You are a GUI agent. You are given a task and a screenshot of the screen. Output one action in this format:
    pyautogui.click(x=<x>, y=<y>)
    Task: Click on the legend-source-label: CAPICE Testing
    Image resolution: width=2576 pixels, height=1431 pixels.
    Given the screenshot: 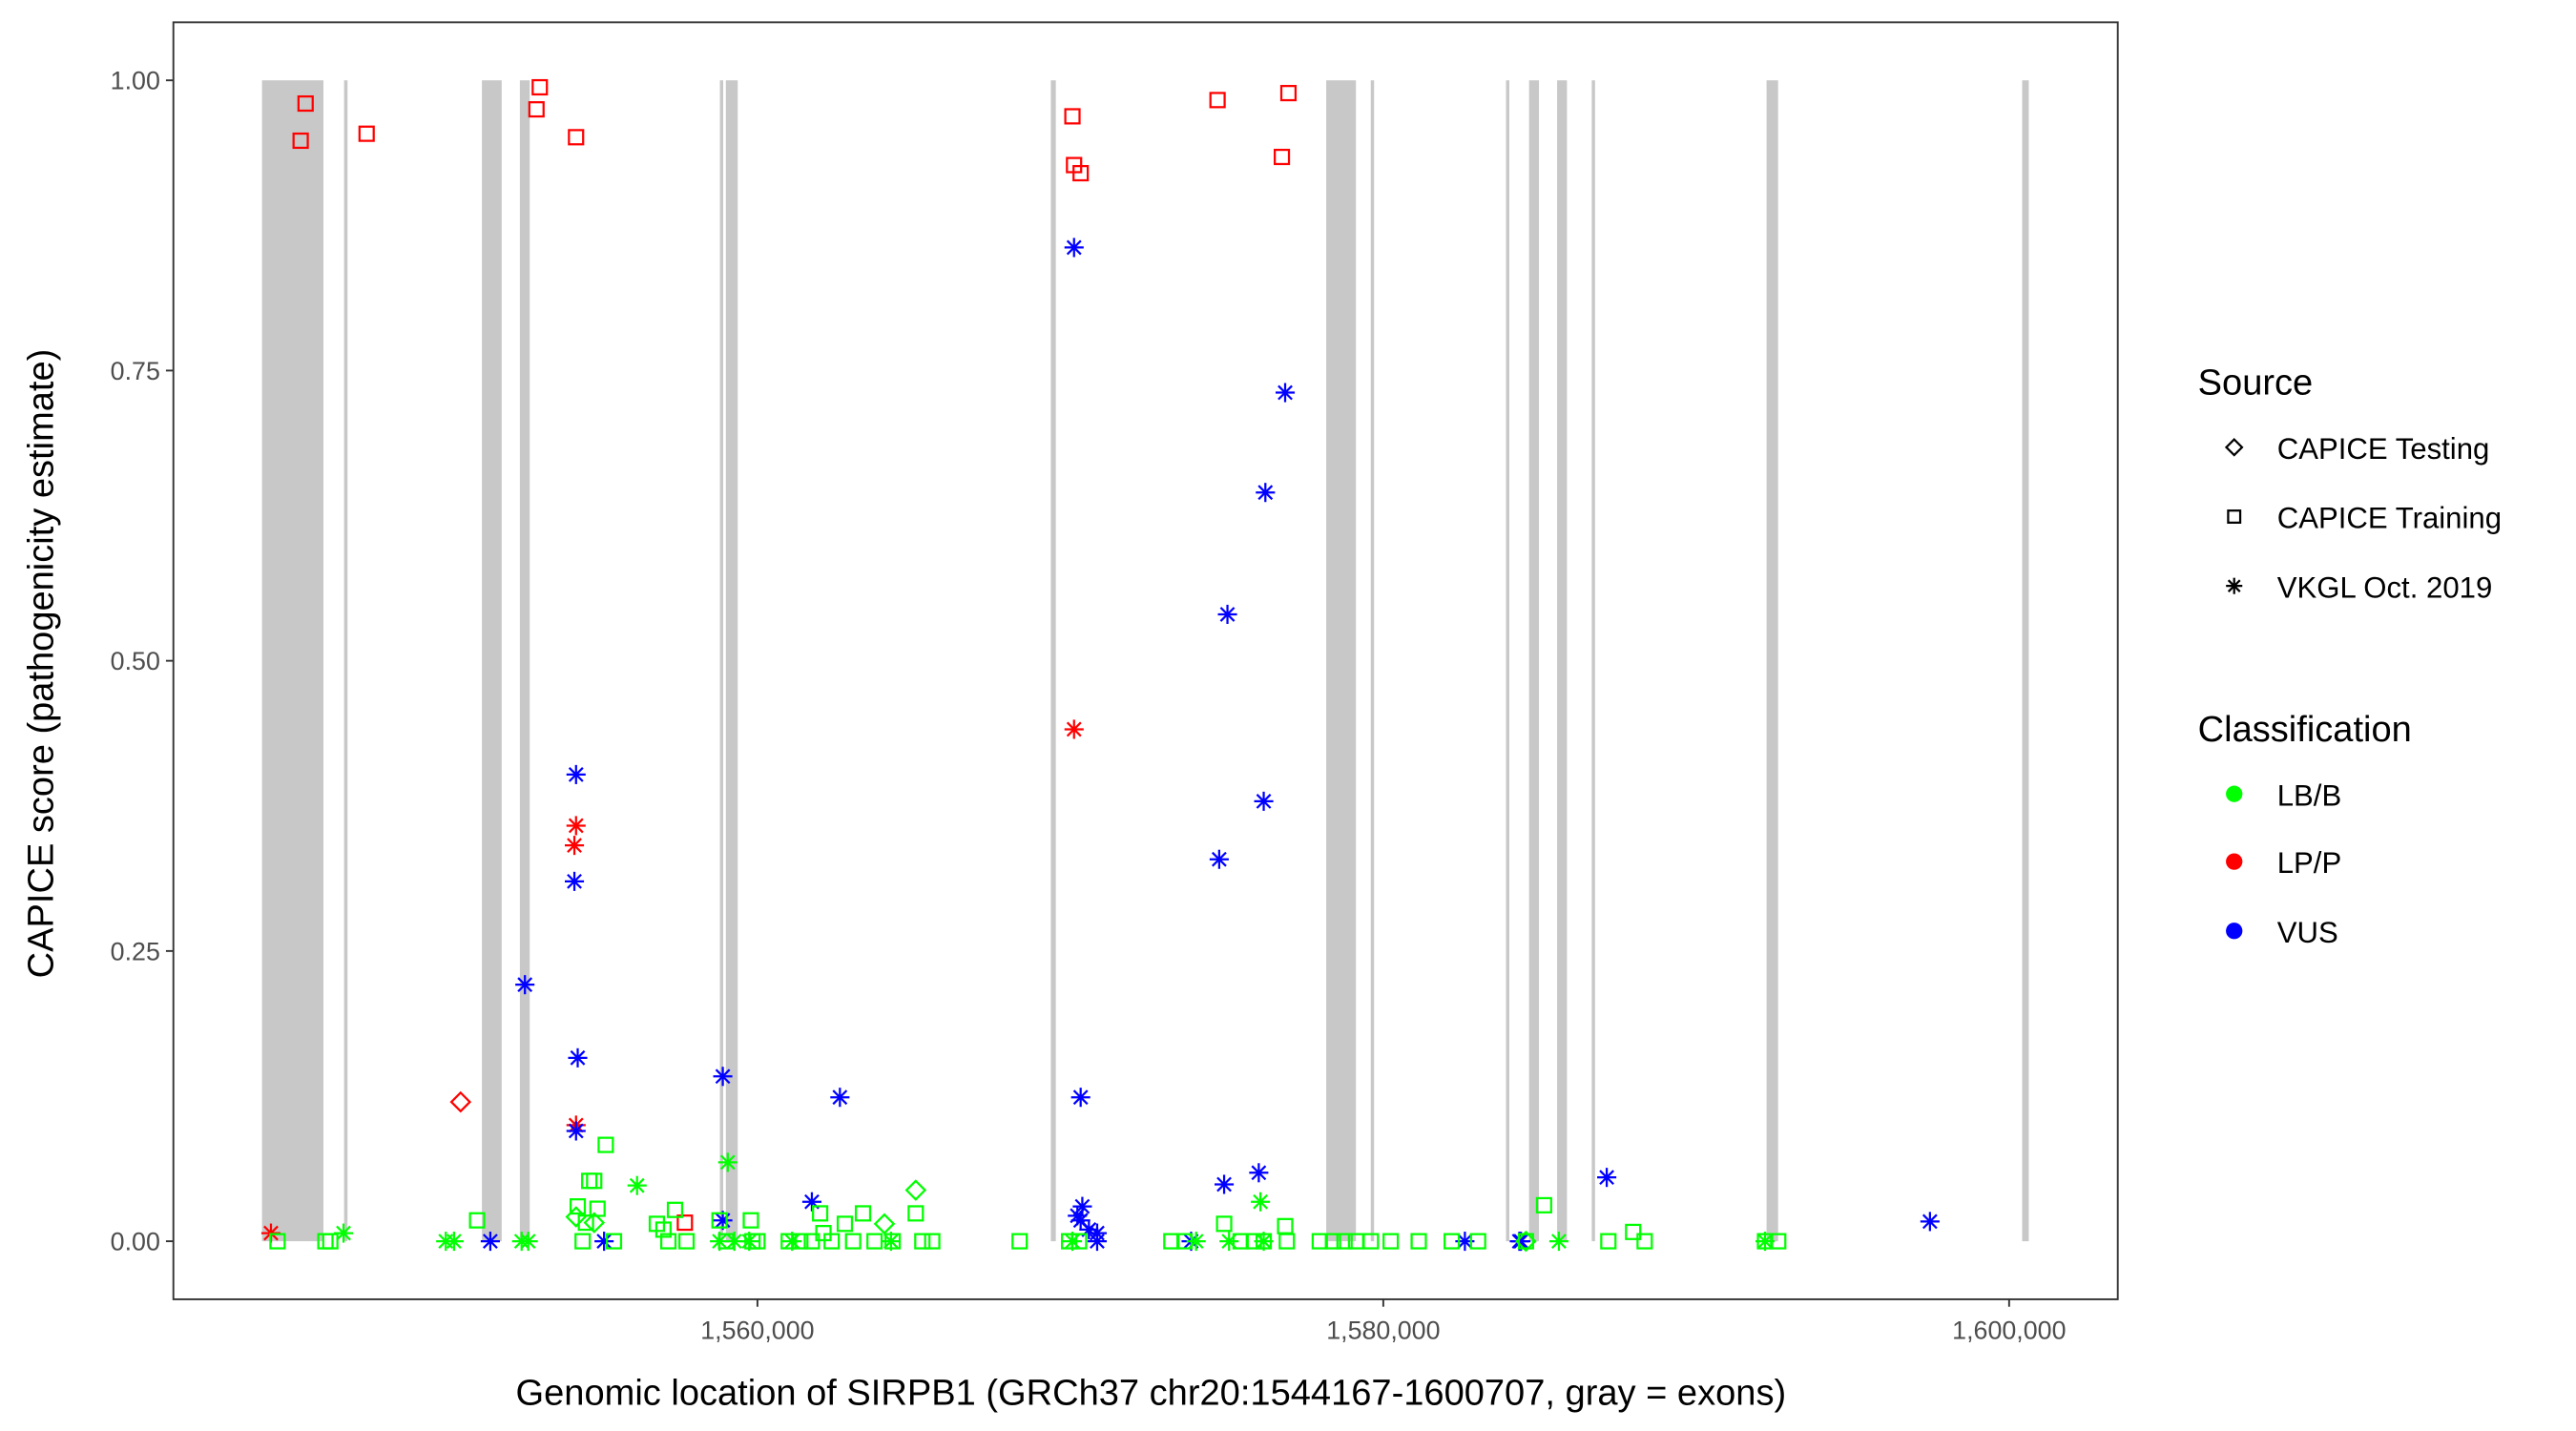 What is the action you would take?
    pyautogui.click(x=2383, y=449)
    